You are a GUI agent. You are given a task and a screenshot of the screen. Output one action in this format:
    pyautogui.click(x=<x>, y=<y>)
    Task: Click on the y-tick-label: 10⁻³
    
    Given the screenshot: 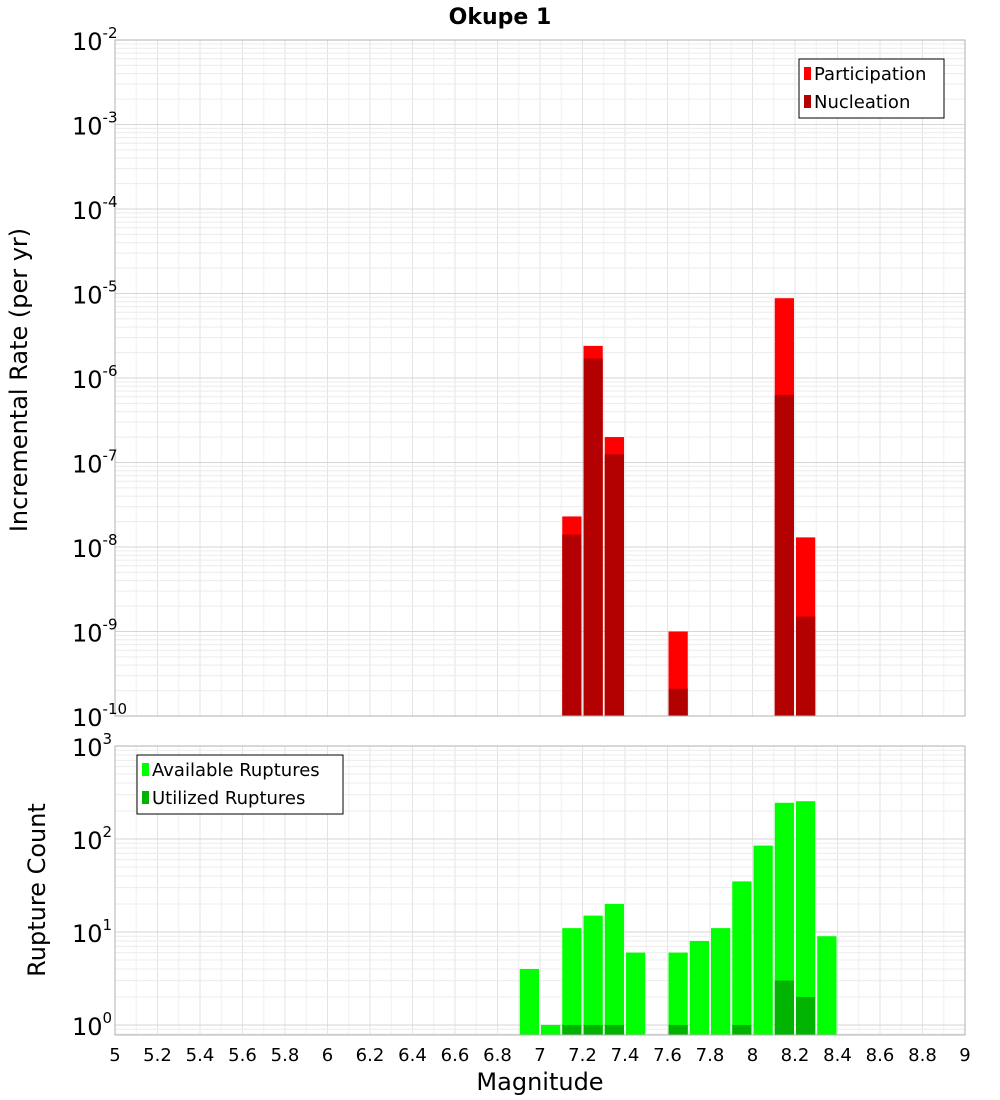 What is the action you would take?
    pyautogui.click(x=95, y=125)
    